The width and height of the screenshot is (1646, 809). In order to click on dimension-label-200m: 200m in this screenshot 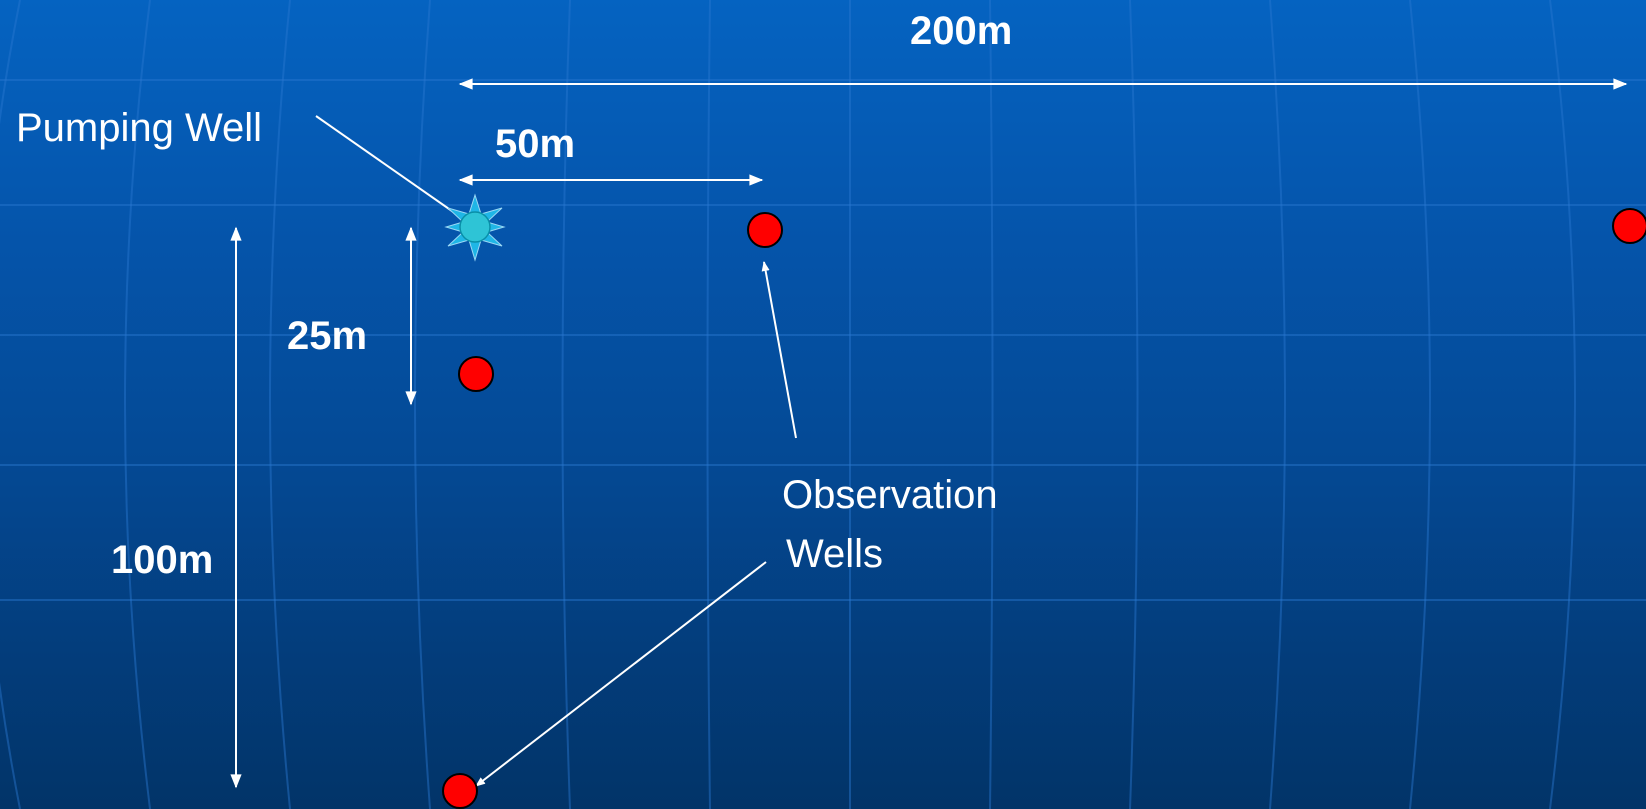, I will do `click(961, 31)`.